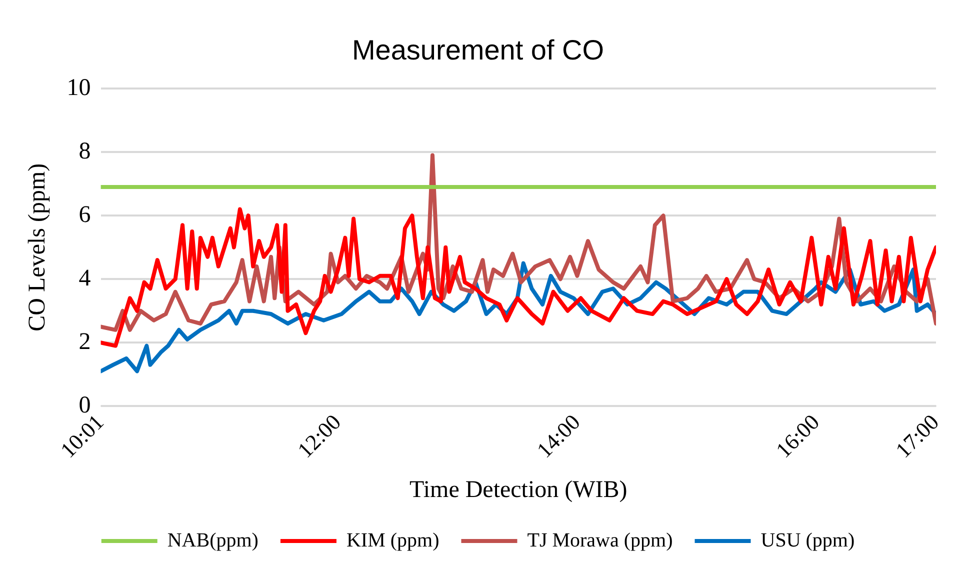  Describe the element at coordinates (212, 540) in the screenshot. I see `legend-label: NAB(ppm)` at that location.